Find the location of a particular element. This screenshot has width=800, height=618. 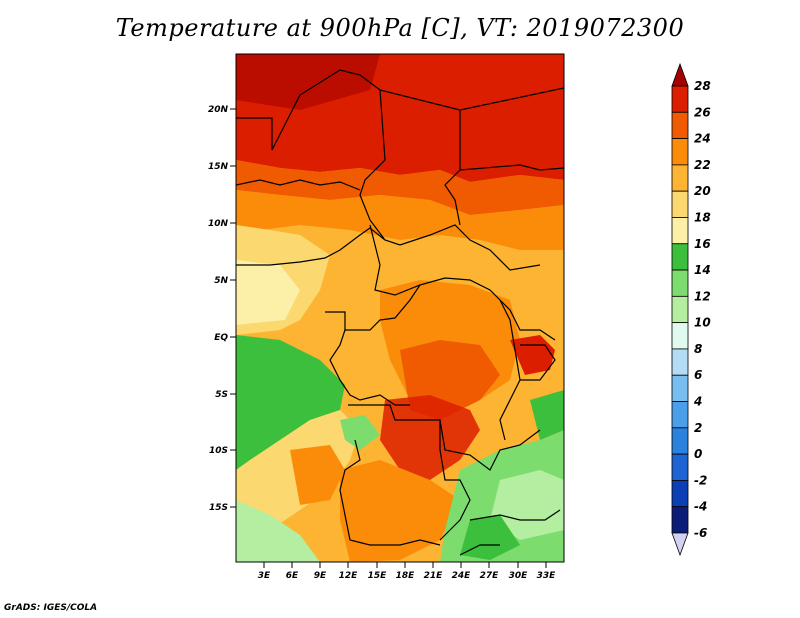

colorbar-label: -4 is located at coordinates (700, 507).